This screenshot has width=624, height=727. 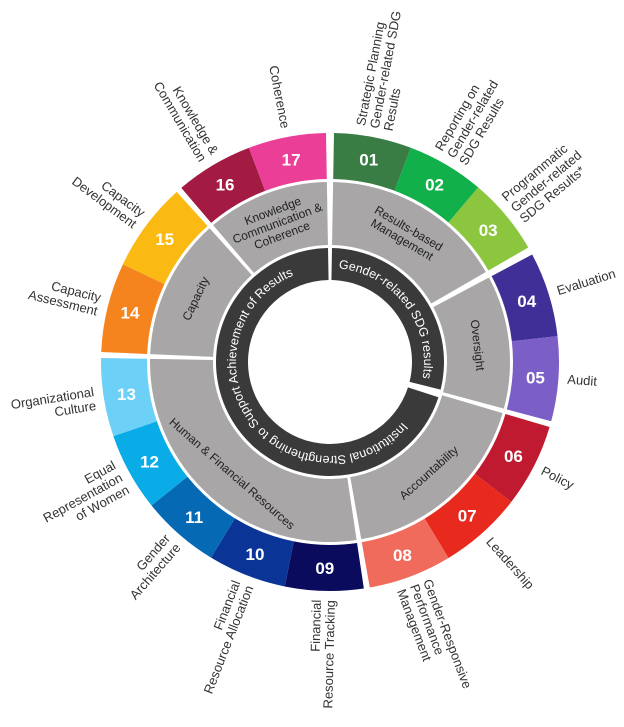 I want to click on indicator-number: 01, so click(x=368, y=160).